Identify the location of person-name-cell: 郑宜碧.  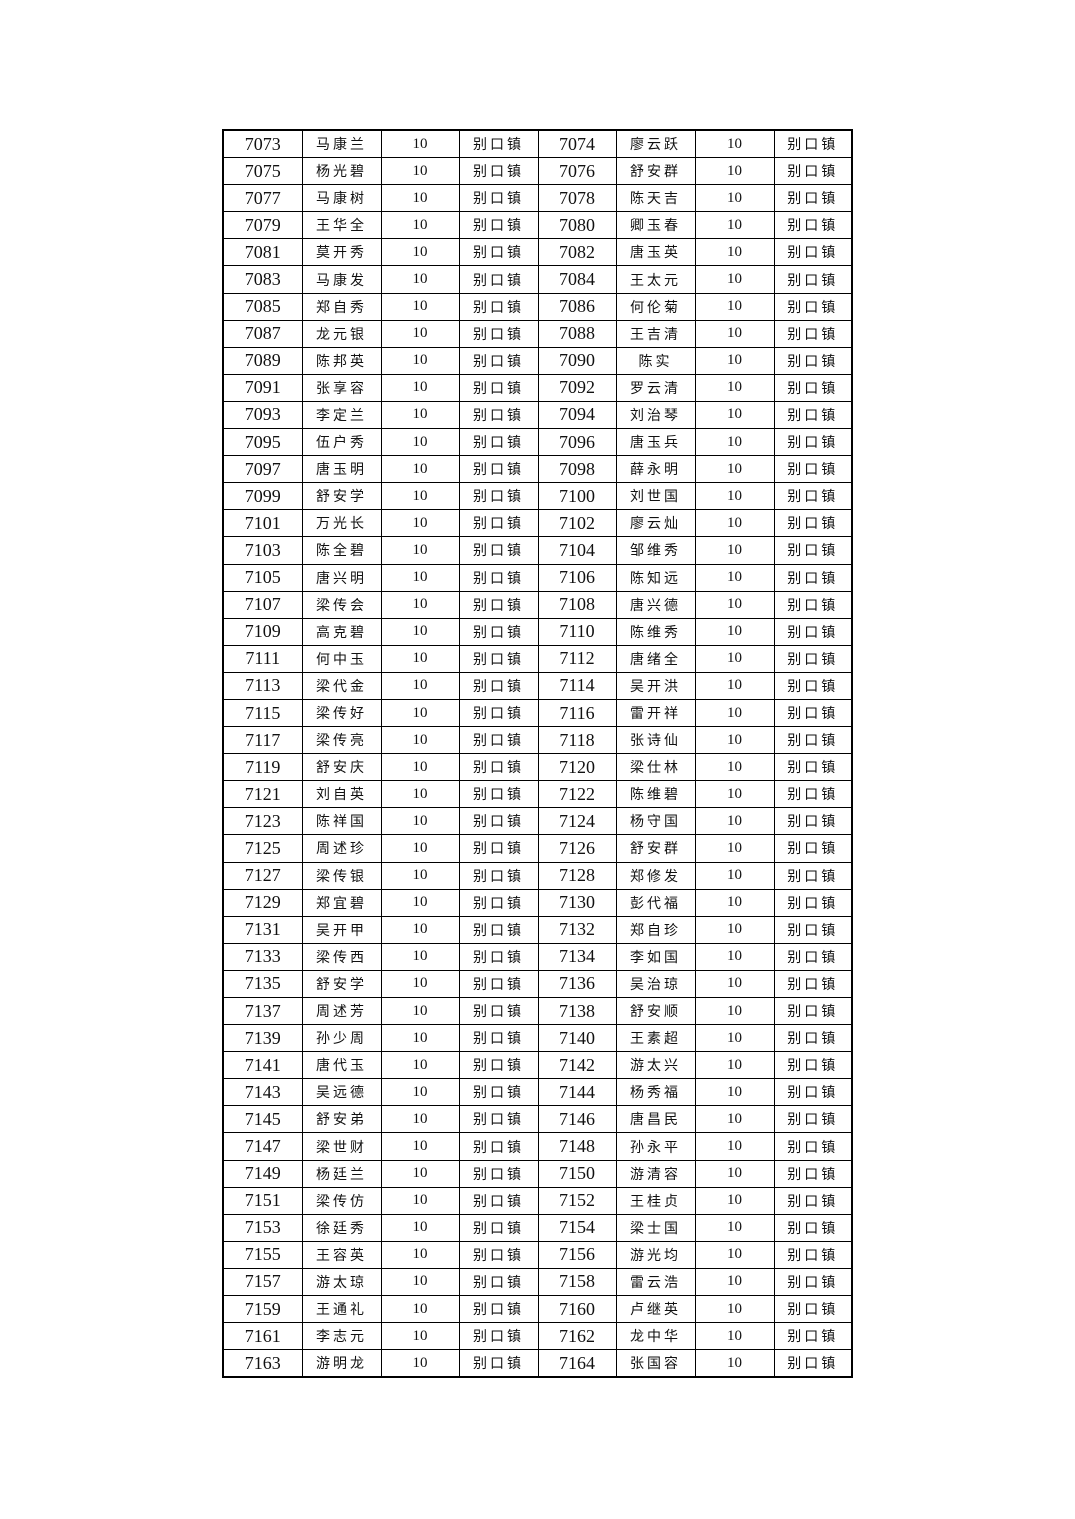
(341, 902).